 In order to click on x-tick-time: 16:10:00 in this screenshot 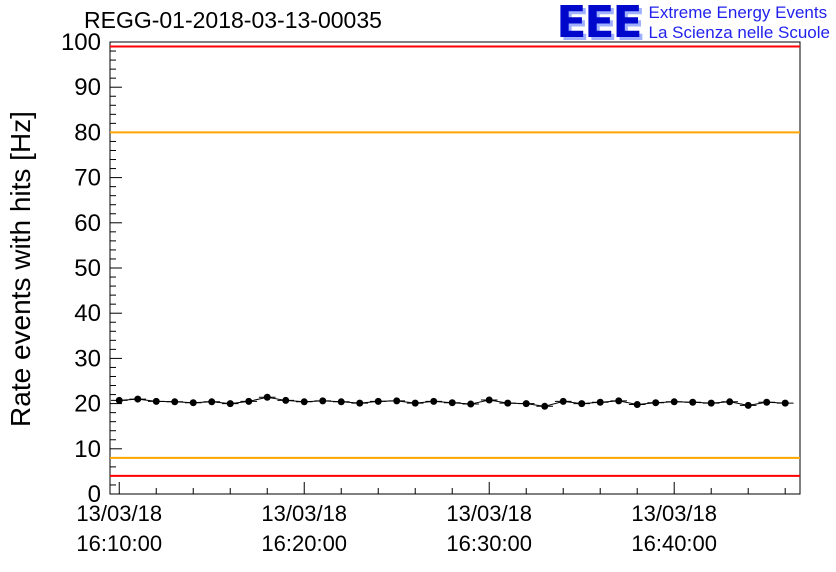, I will do `click(119, 543)`.